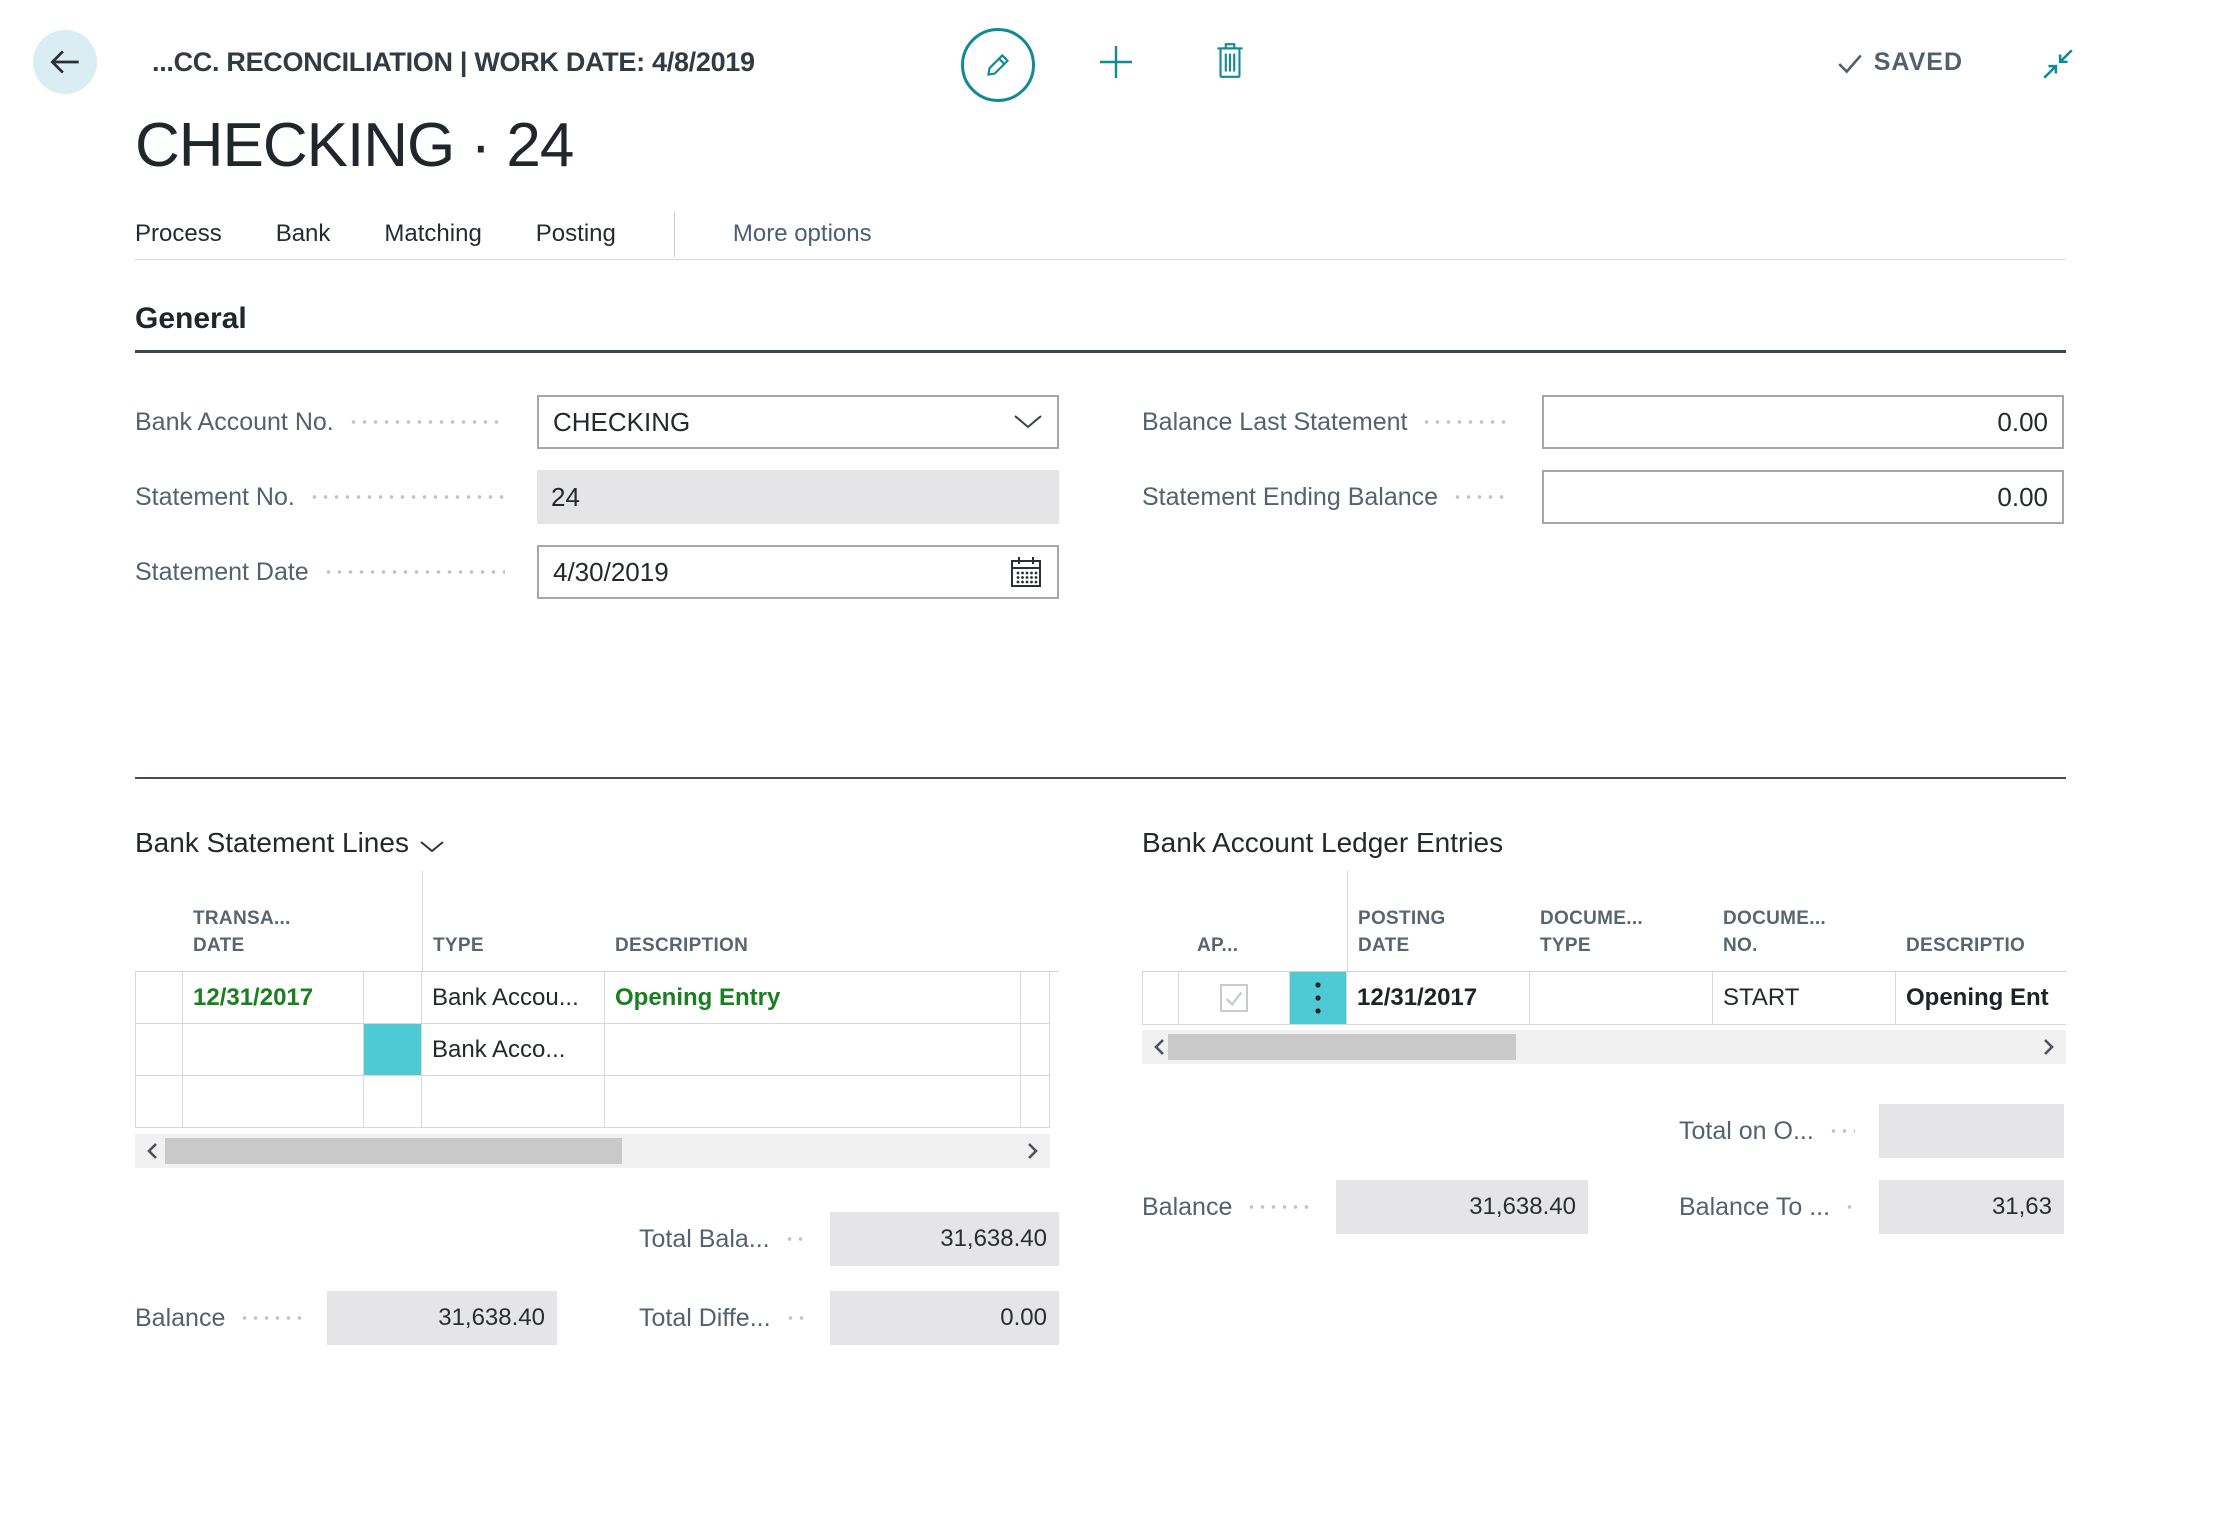 The height and width of the screenshot is (1513, 2218). I want to click on balance-last-statement-input: 0.00, so click(1803, 422).